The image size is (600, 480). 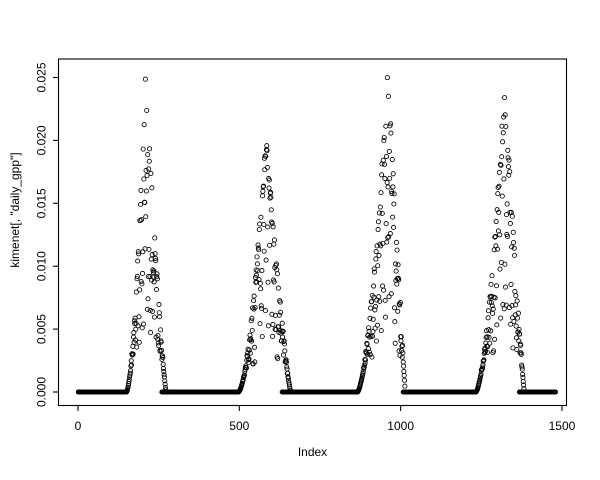 What do you see at coordinates (42, 266) in the screenshot?
I see `y-tick-label: 0.010` at bounding box center [42, 266].